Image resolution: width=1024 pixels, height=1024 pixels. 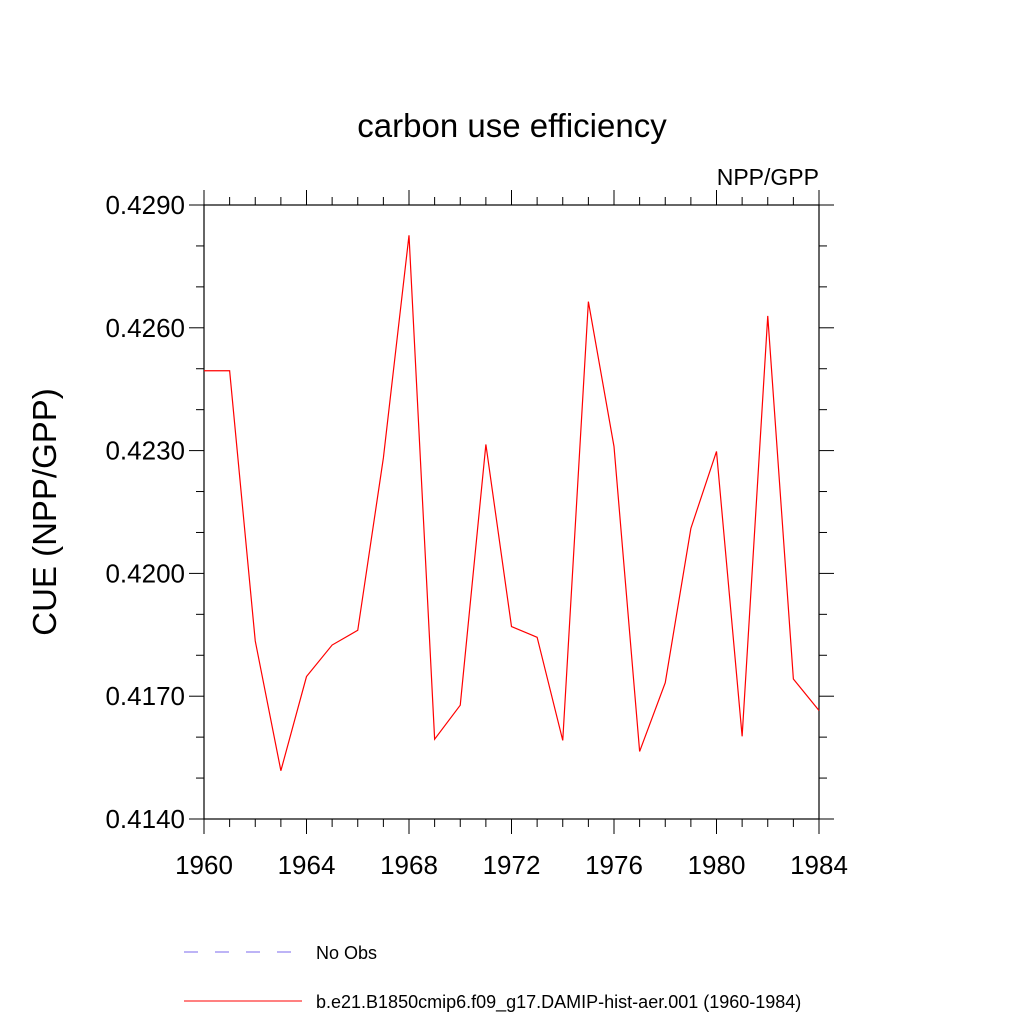 What do you see at coordinates (346, 953) in the screenshot?
I see `legend-label: No Obs` at bounding box center [346, 953].